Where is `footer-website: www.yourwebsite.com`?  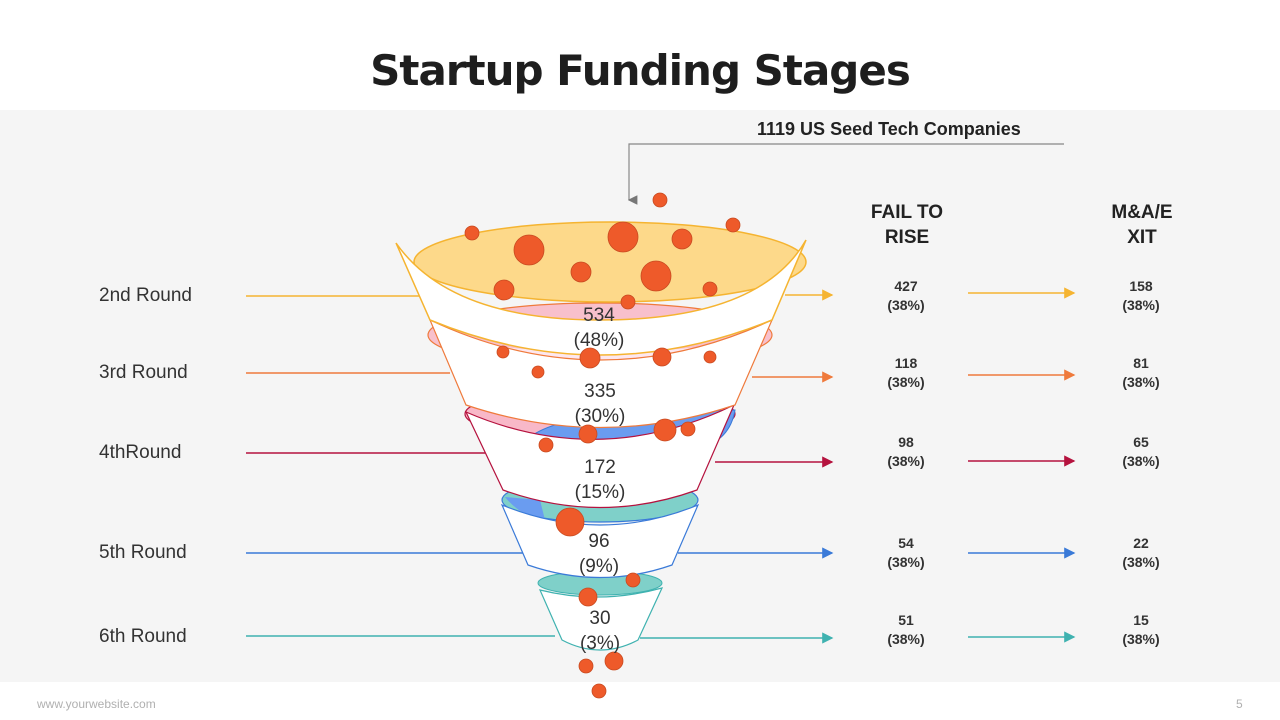 footer-website: www.yourwebsite.com is located at coordinates (96, 704).